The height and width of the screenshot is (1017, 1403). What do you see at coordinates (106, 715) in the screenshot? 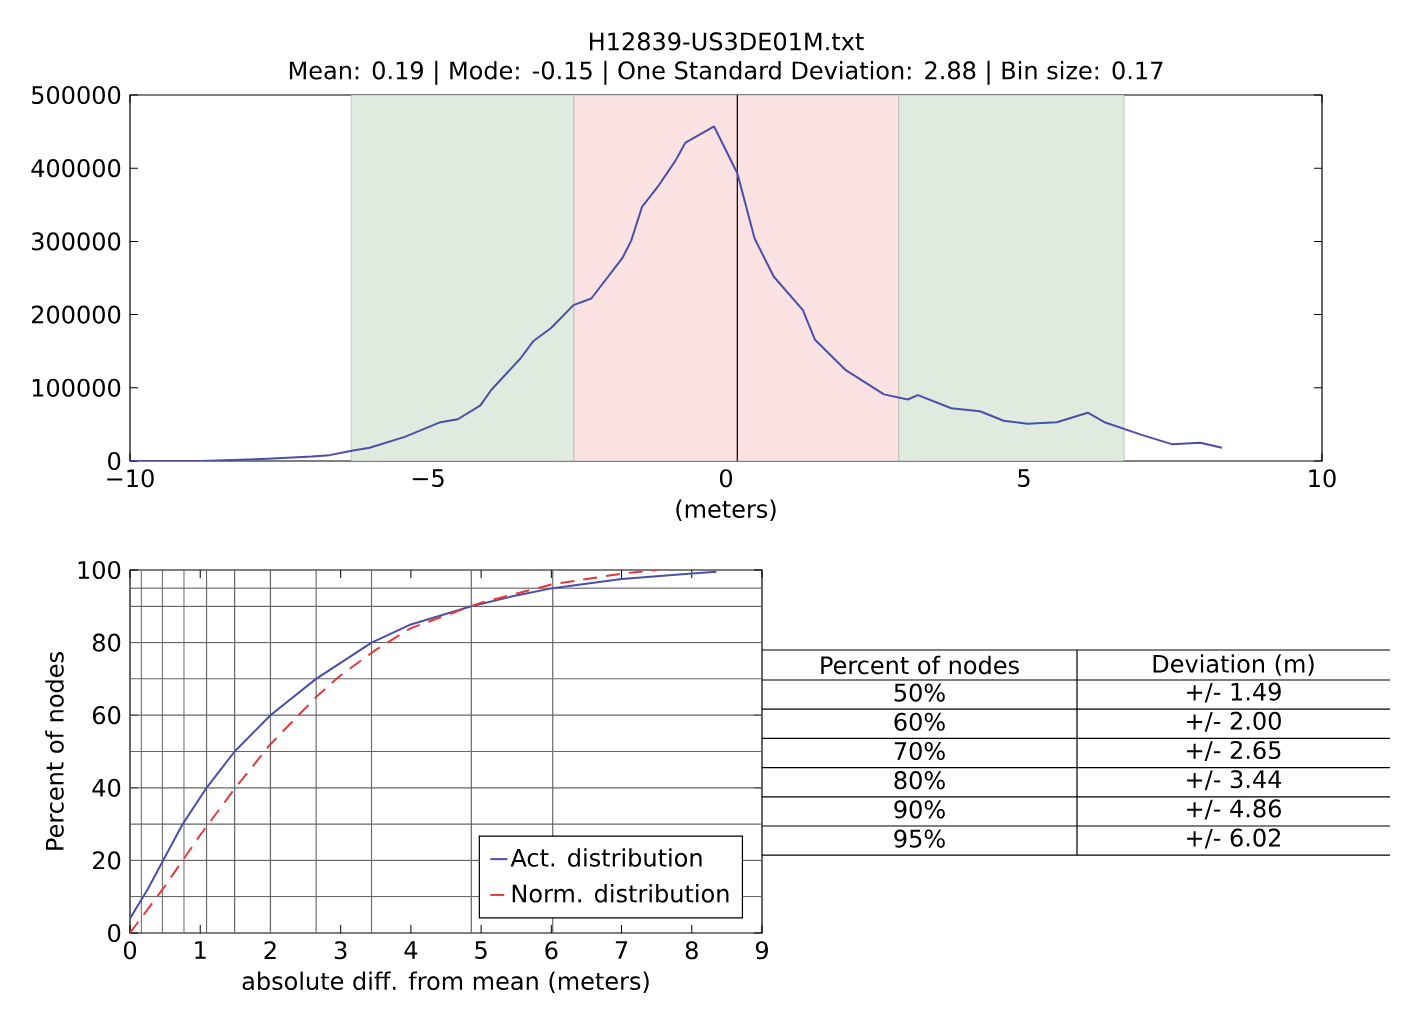
I see `y-tick-label: 60` at bounding box center [106, 715].